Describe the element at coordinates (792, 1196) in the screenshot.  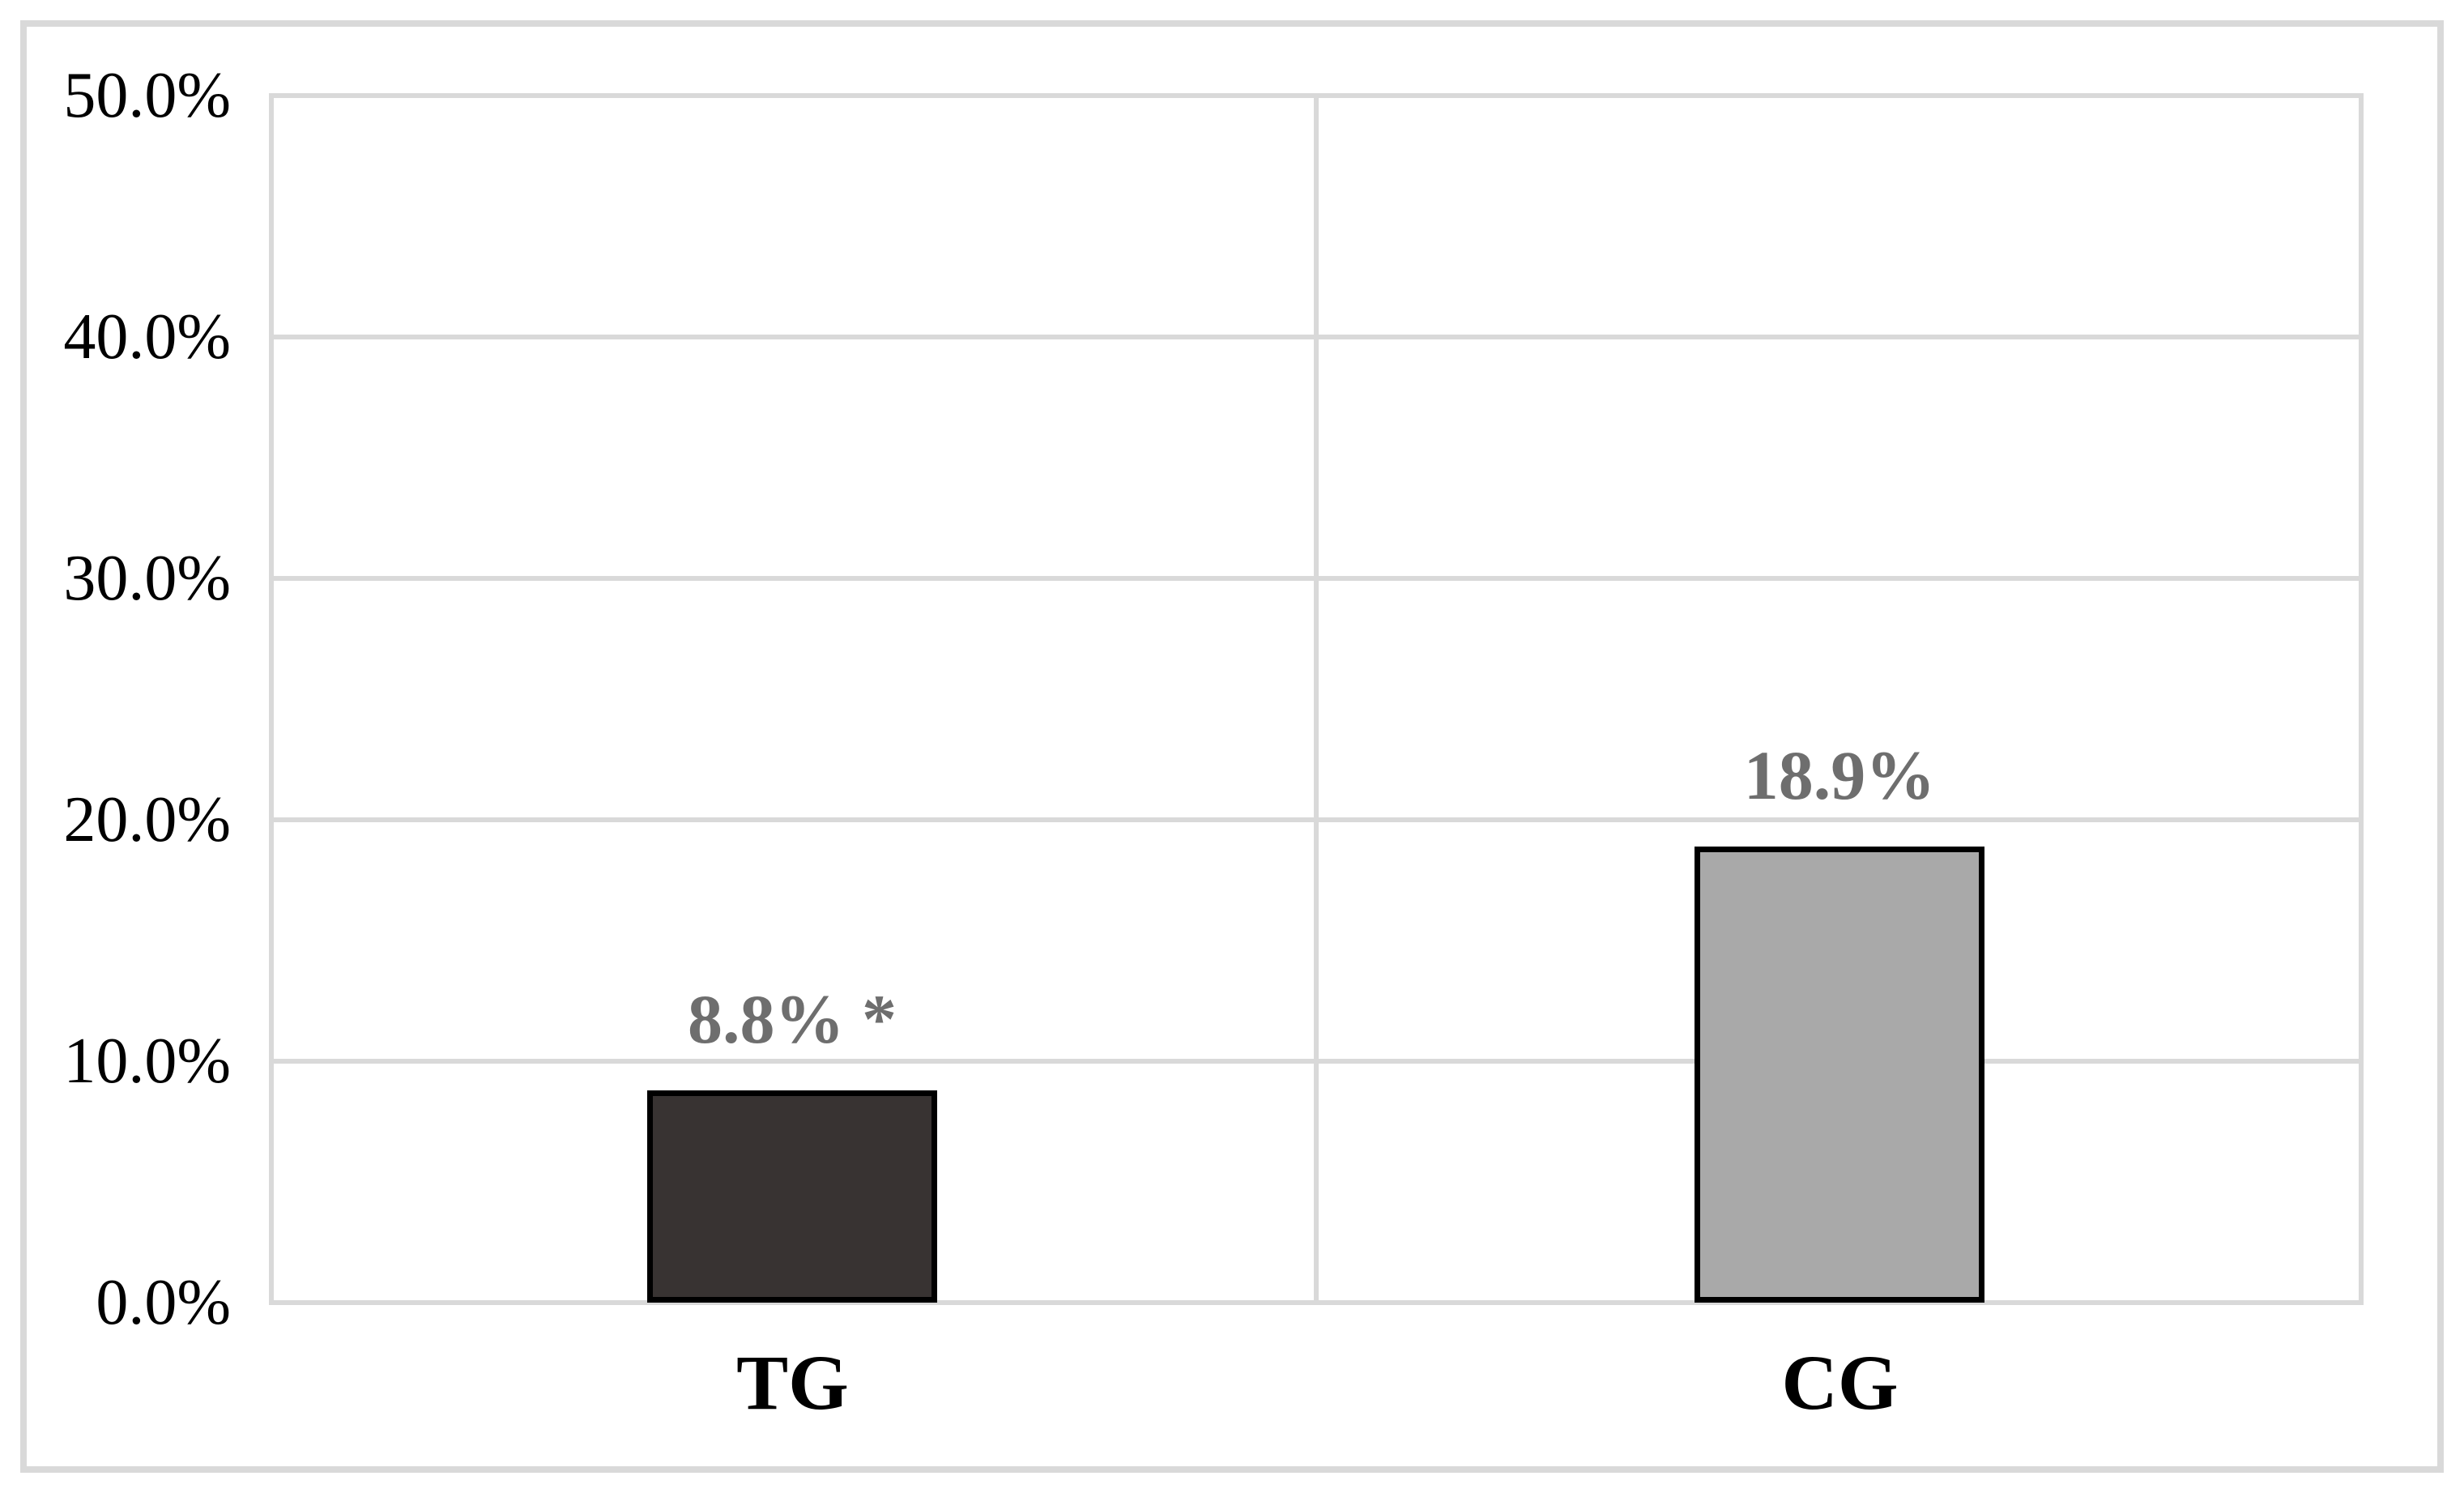
I see `bar-tg` at that location.